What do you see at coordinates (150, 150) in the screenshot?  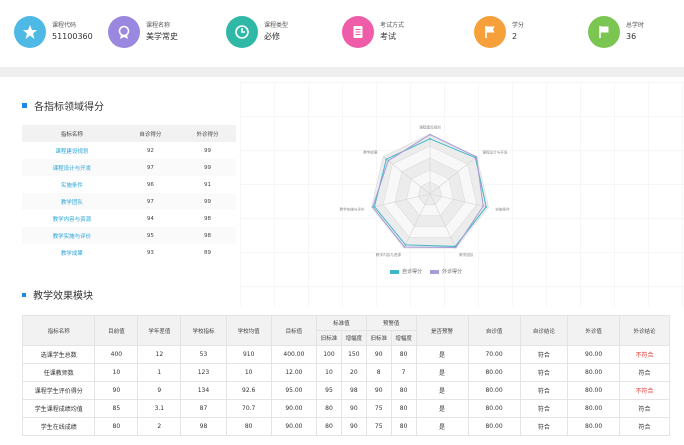 I see `table-cell: 92` at bounding box center [150, 150].